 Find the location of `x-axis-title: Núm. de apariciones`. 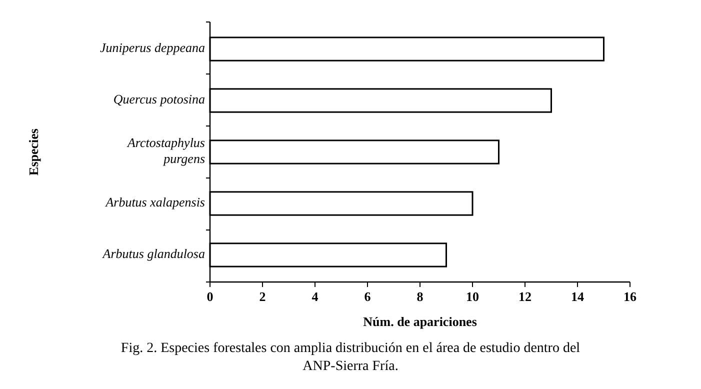

x-axis-title: Núm. de apariciones is located at coordinates (420, 321).